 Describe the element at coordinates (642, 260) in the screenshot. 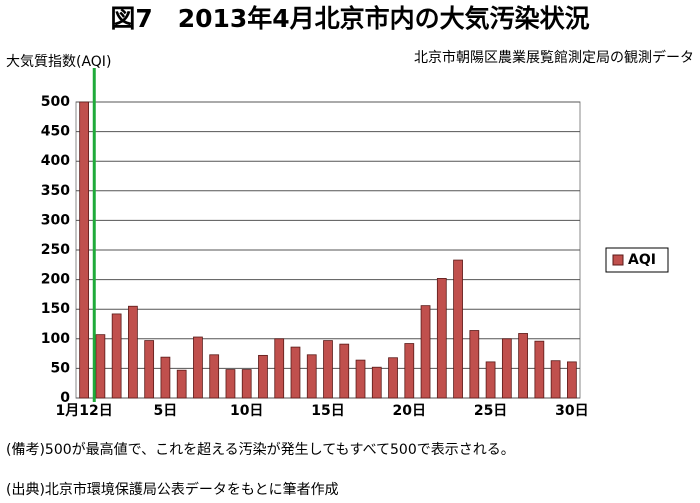

I see `legend-label: AQI` at that location.